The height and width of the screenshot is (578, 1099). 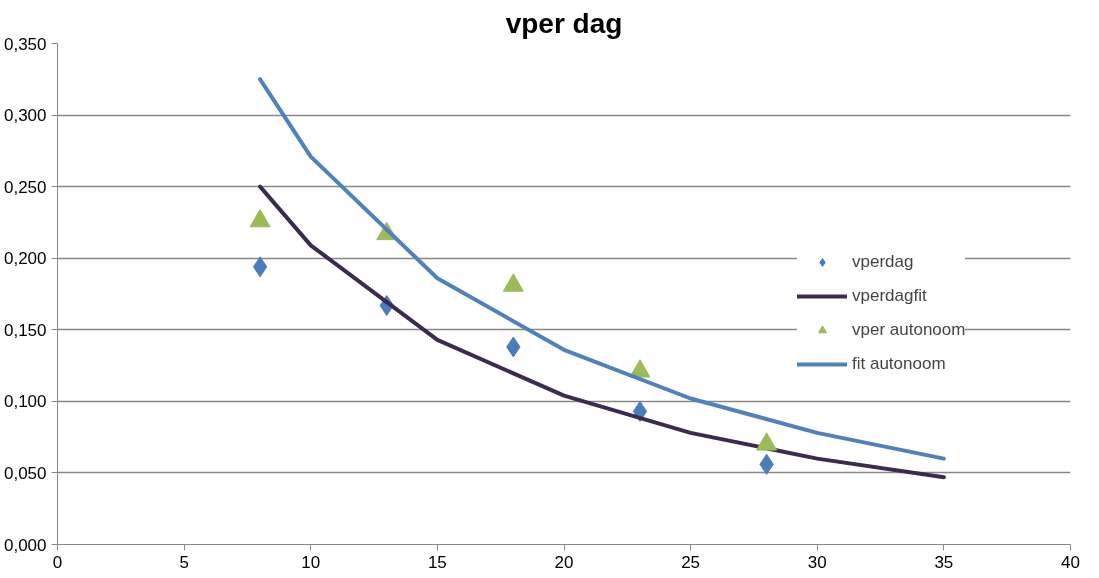 I want to click on x-tick-label: 5, so click(x=184, y=562).